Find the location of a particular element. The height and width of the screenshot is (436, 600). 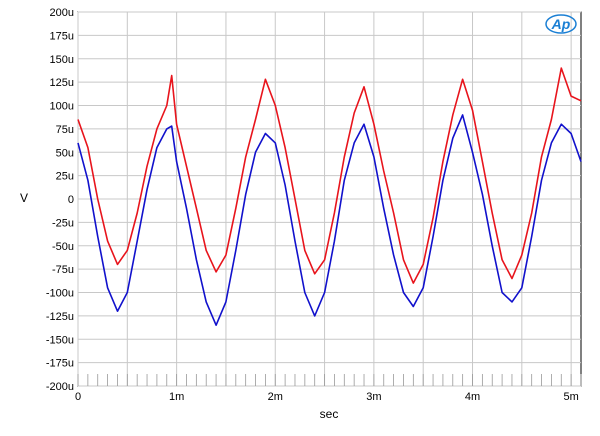

ap-logo-text: Ap is located at coordinates (561, 24).